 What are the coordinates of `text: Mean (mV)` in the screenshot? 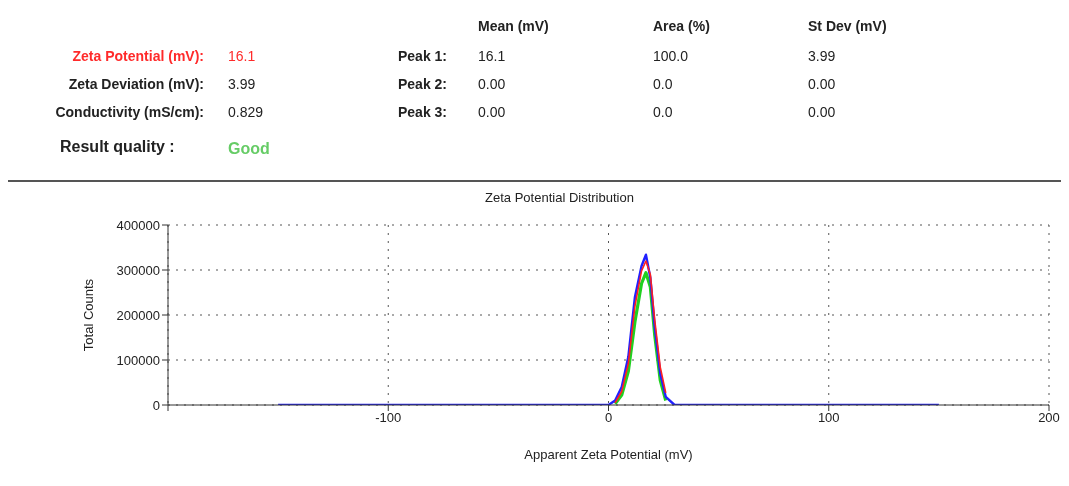 It's located at (513, 26).